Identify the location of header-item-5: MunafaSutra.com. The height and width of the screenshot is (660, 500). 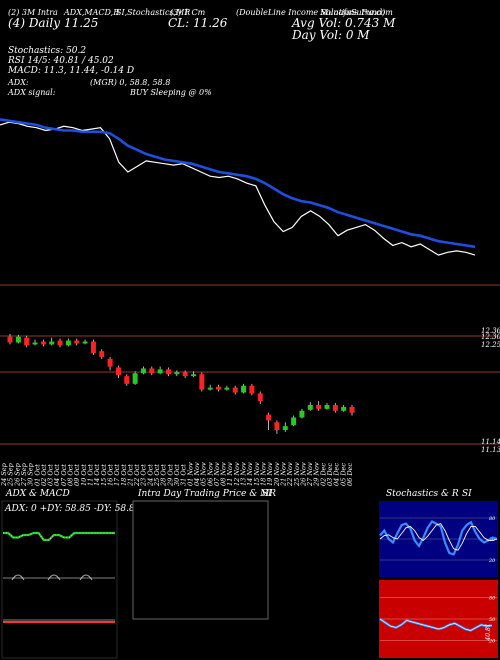
(356, 12).